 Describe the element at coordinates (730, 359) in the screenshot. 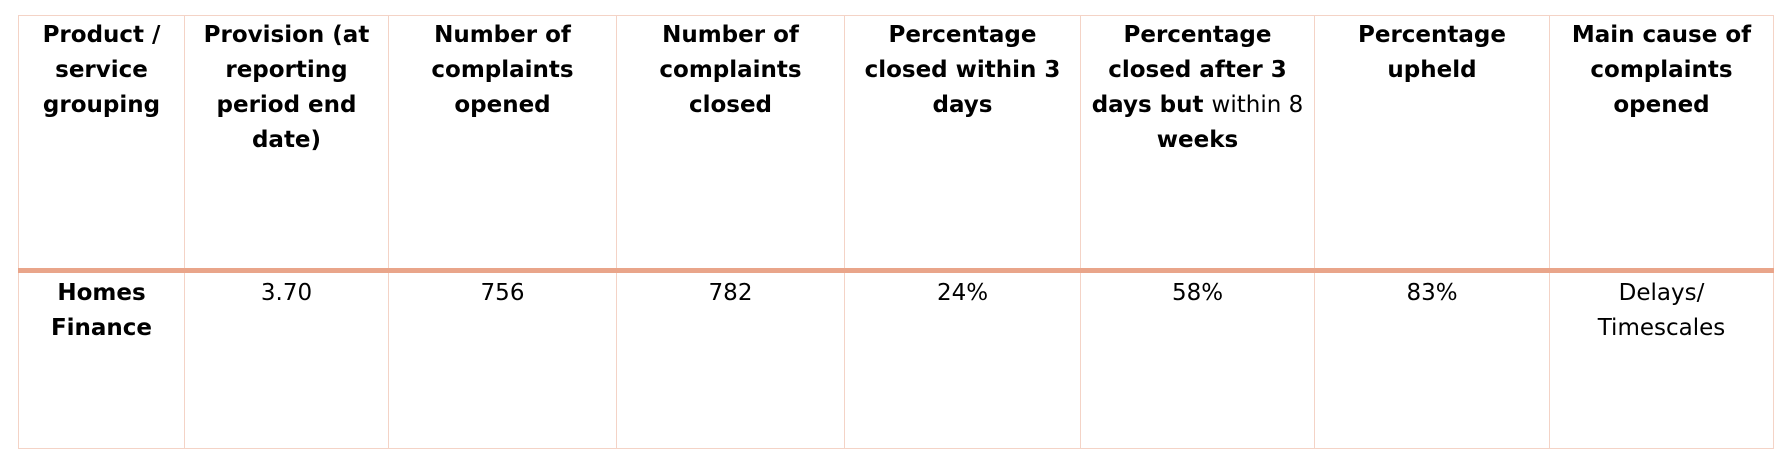

I see `cell-closed: 782` at that location.